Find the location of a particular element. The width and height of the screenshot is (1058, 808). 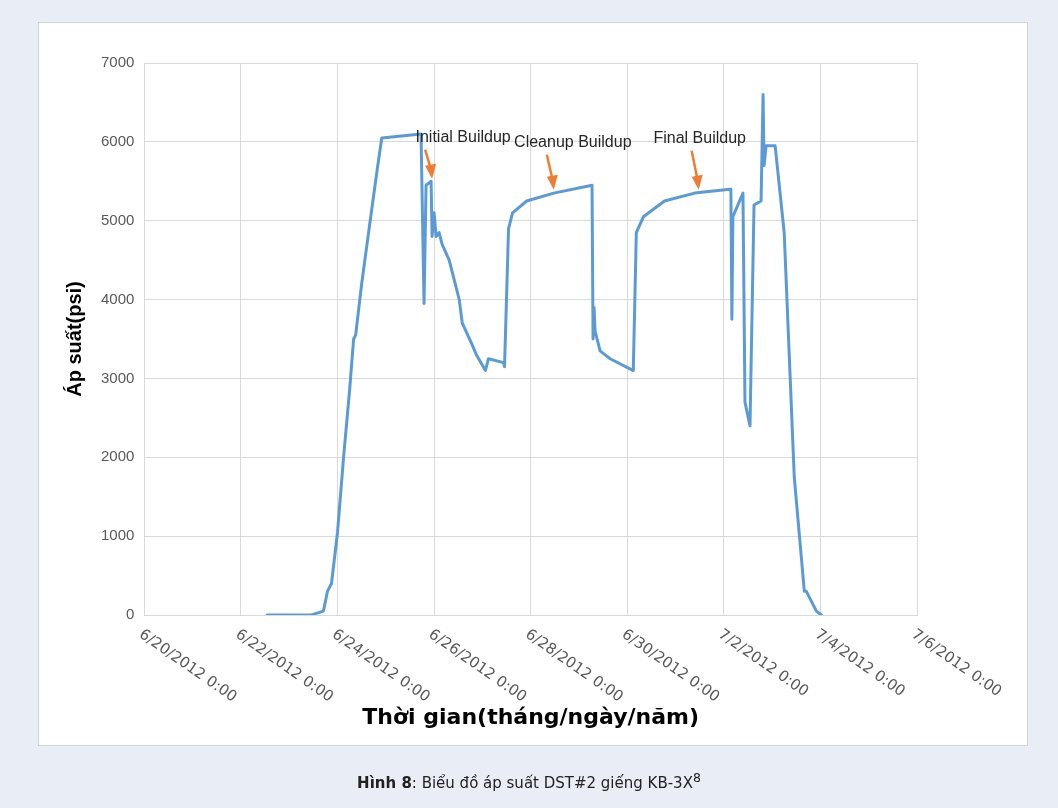

x-axis-title: Thời gian(tháng/ngày/năm) is located at coordinates (531, 716).